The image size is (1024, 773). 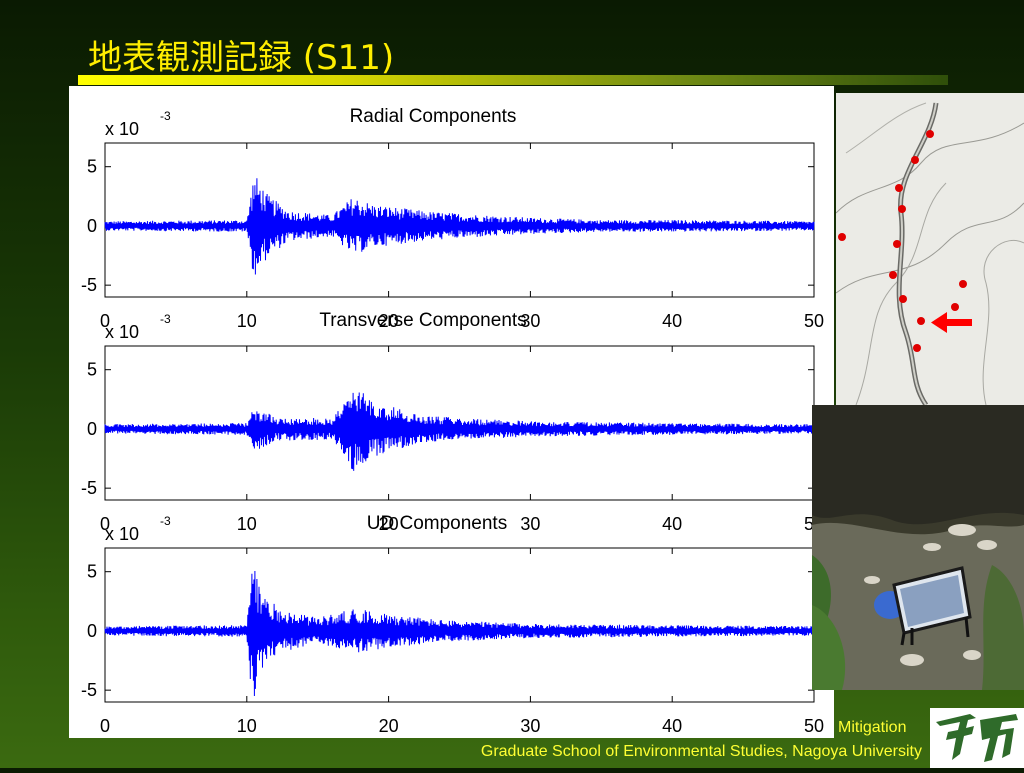 I want to click on chart-title: Radial Components, so click(x=433, y=116).